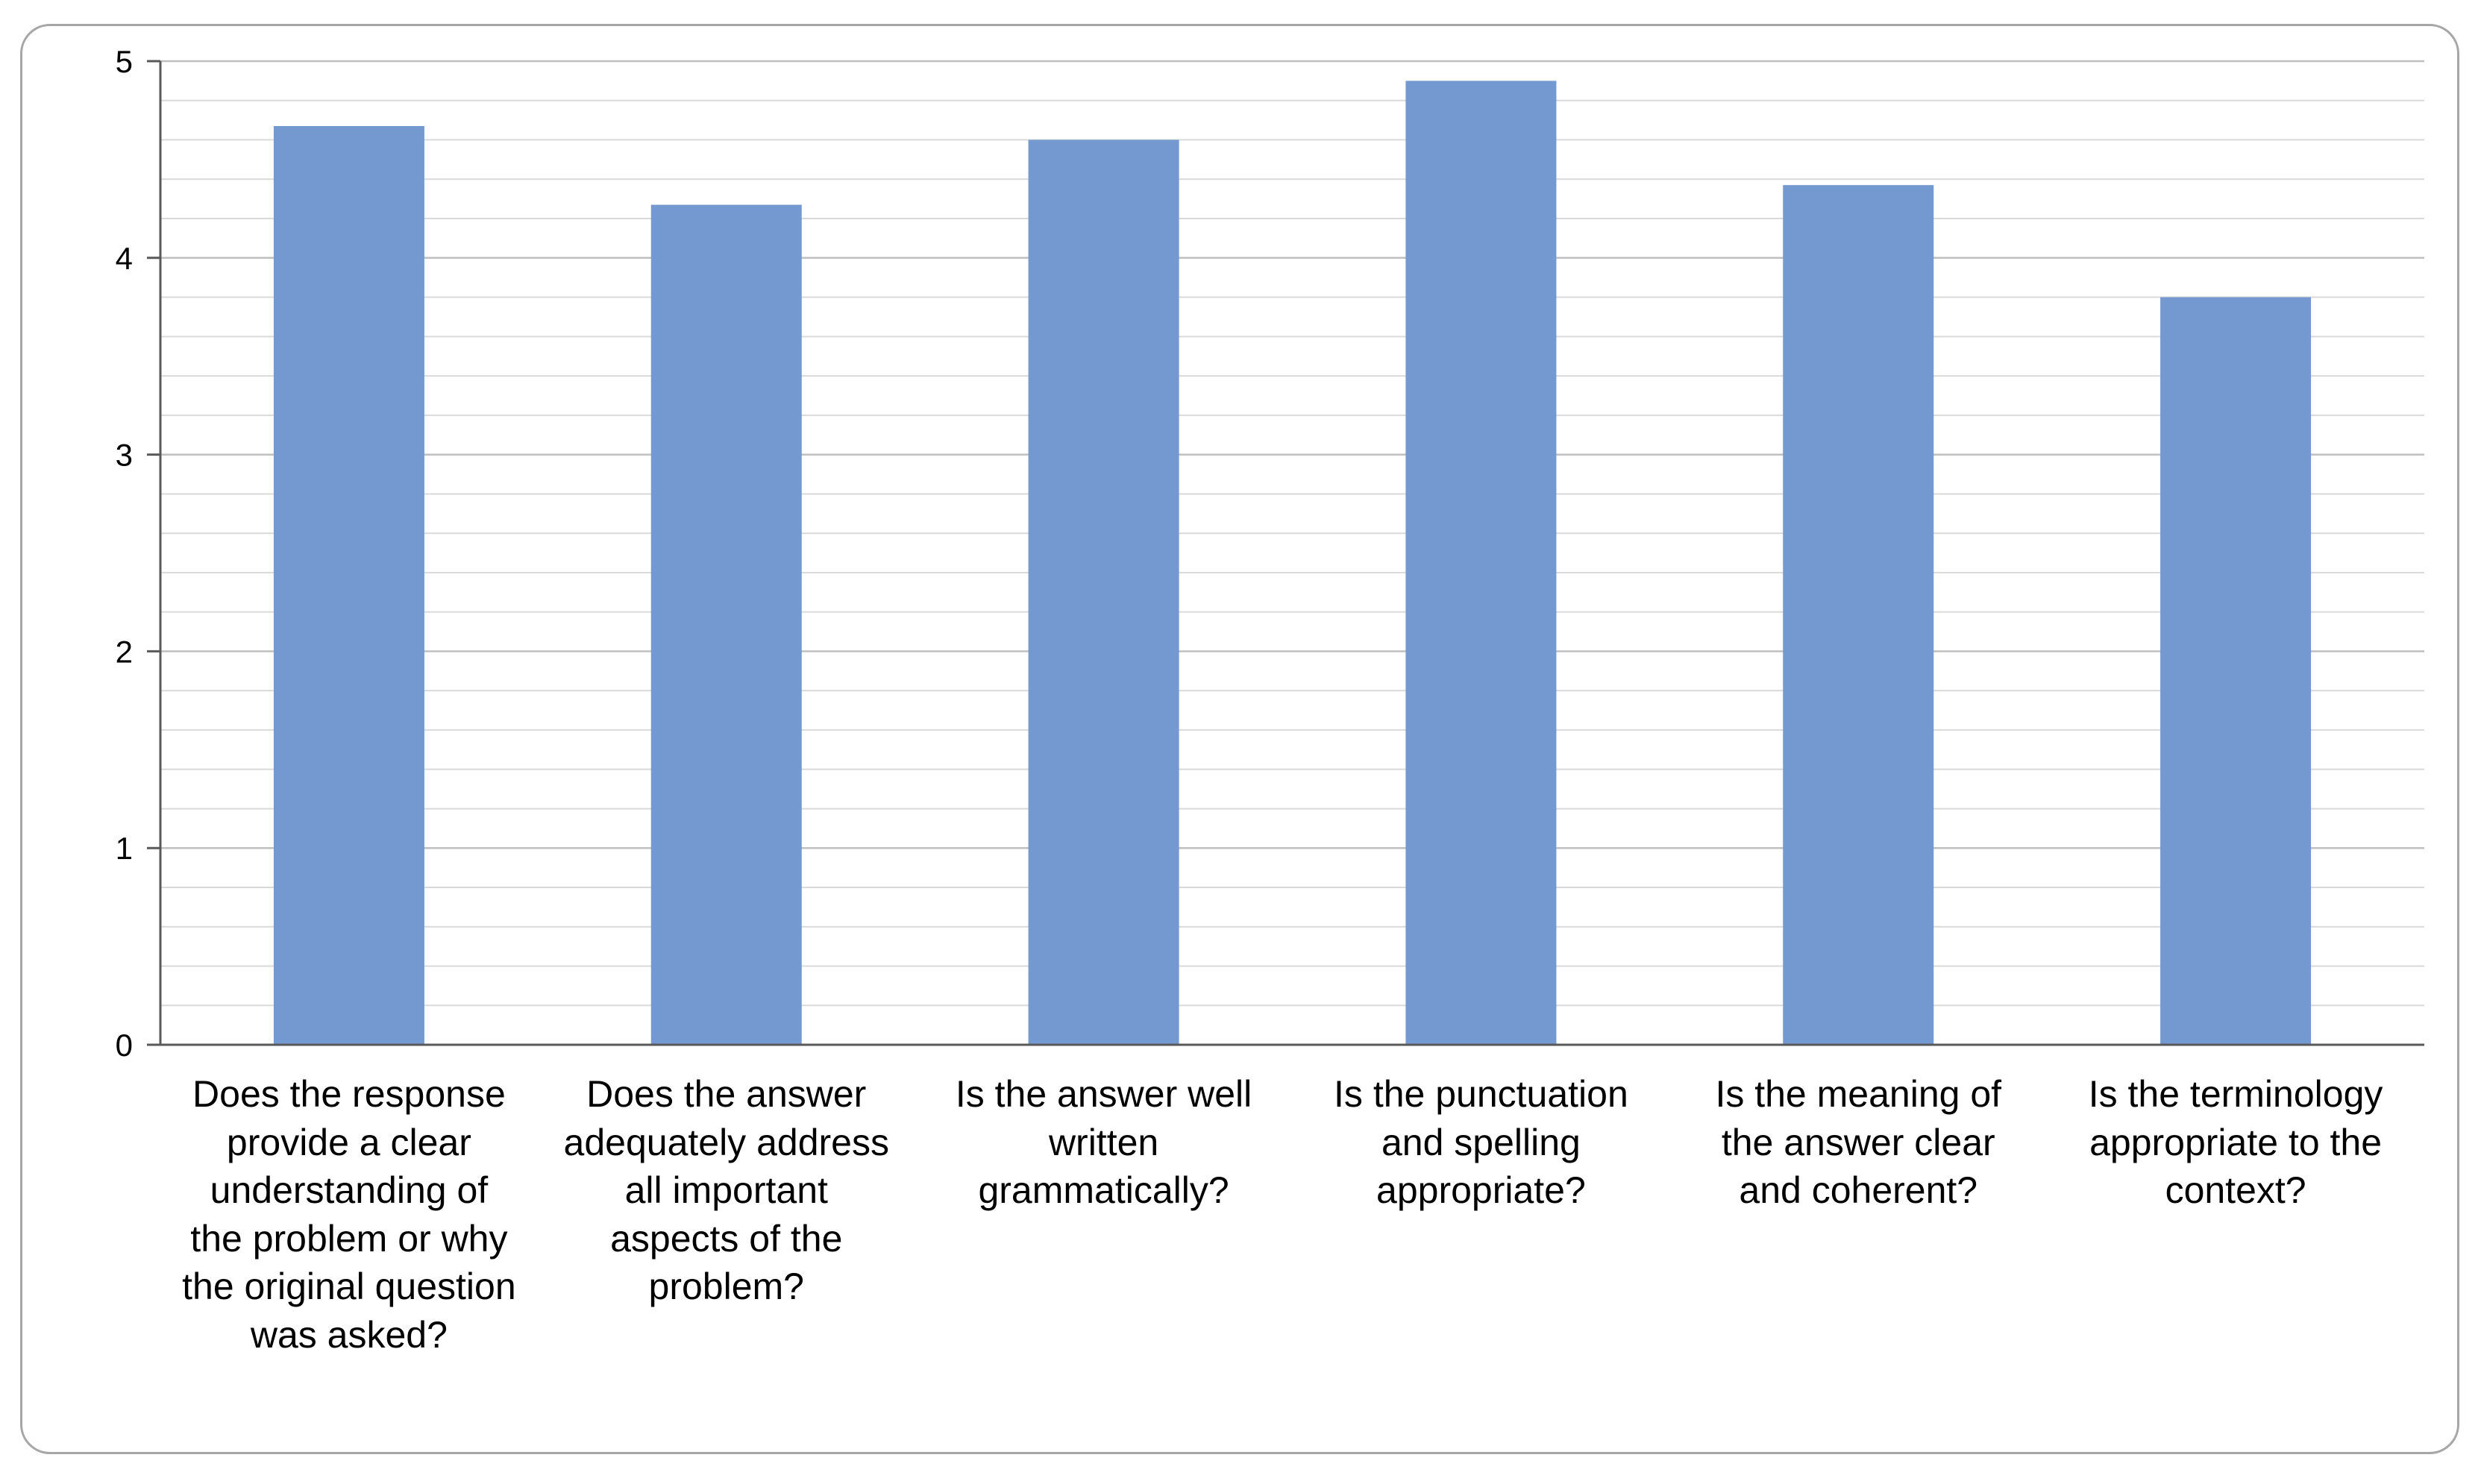 This screenshot has width=2481, height=1484. I want to click on x-tick-label-line: Does the answer, so click(726, 1094).